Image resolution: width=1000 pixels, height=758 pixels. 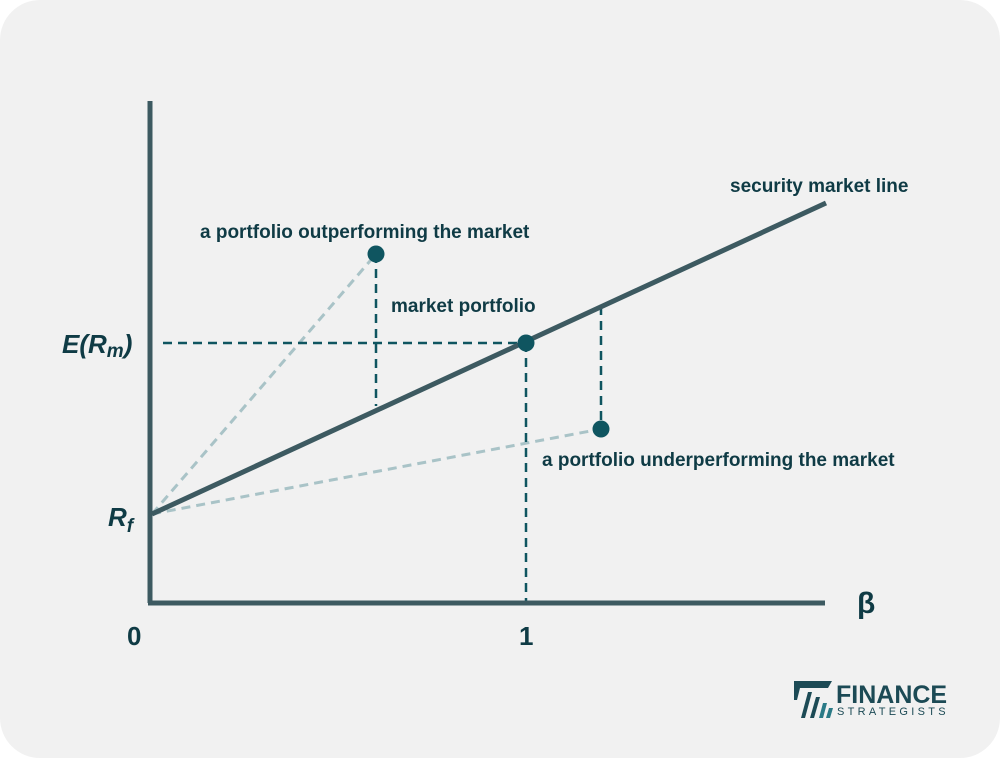 I want to click on finance-strategists-logo: FINANCE STRATEGISTS, so click(x=871, y=699).